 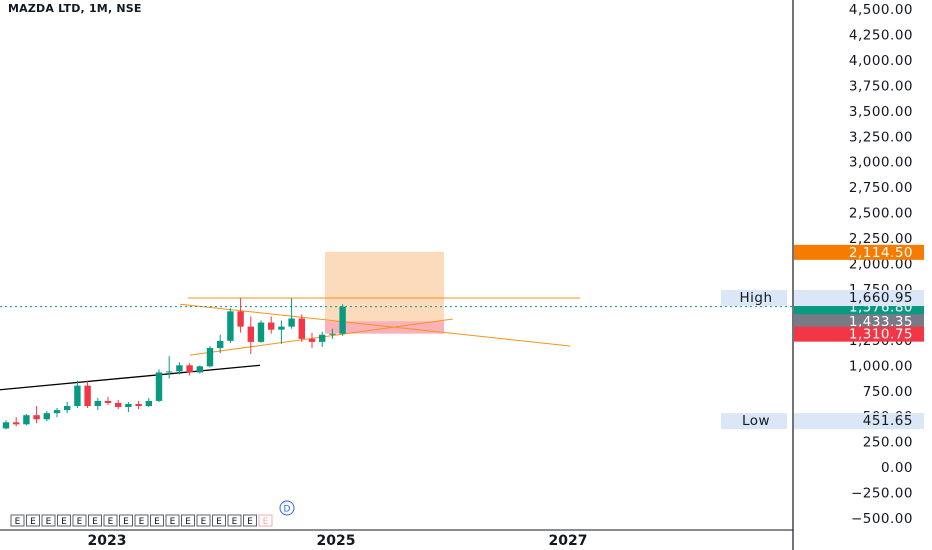 I want to click on price-badge: 2,114.50, so click(x=859, y=252).